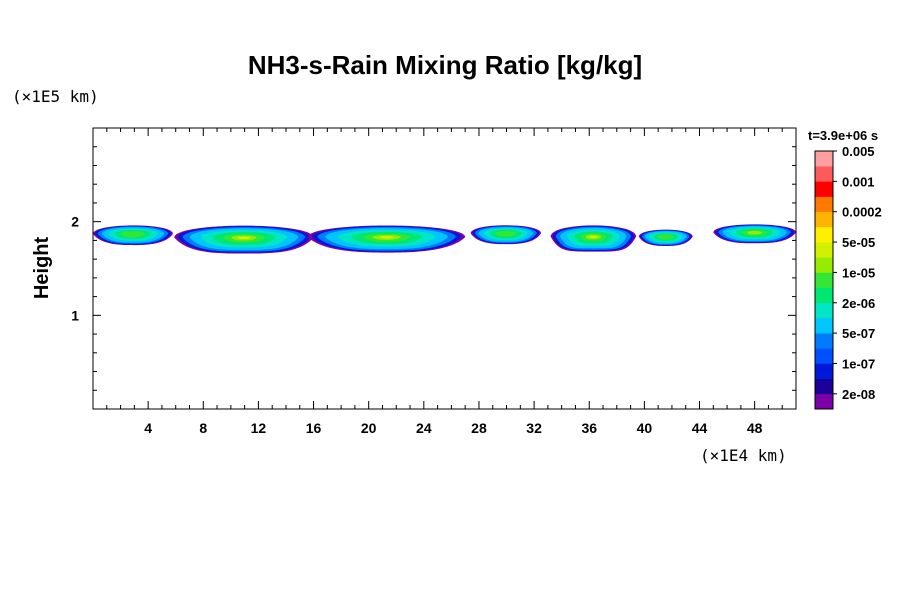 The image size is (900, 600). Describe the element at coordinates (843, 135) in the screenshot. I see `time-label: t=3.9e+06 s` at that location.